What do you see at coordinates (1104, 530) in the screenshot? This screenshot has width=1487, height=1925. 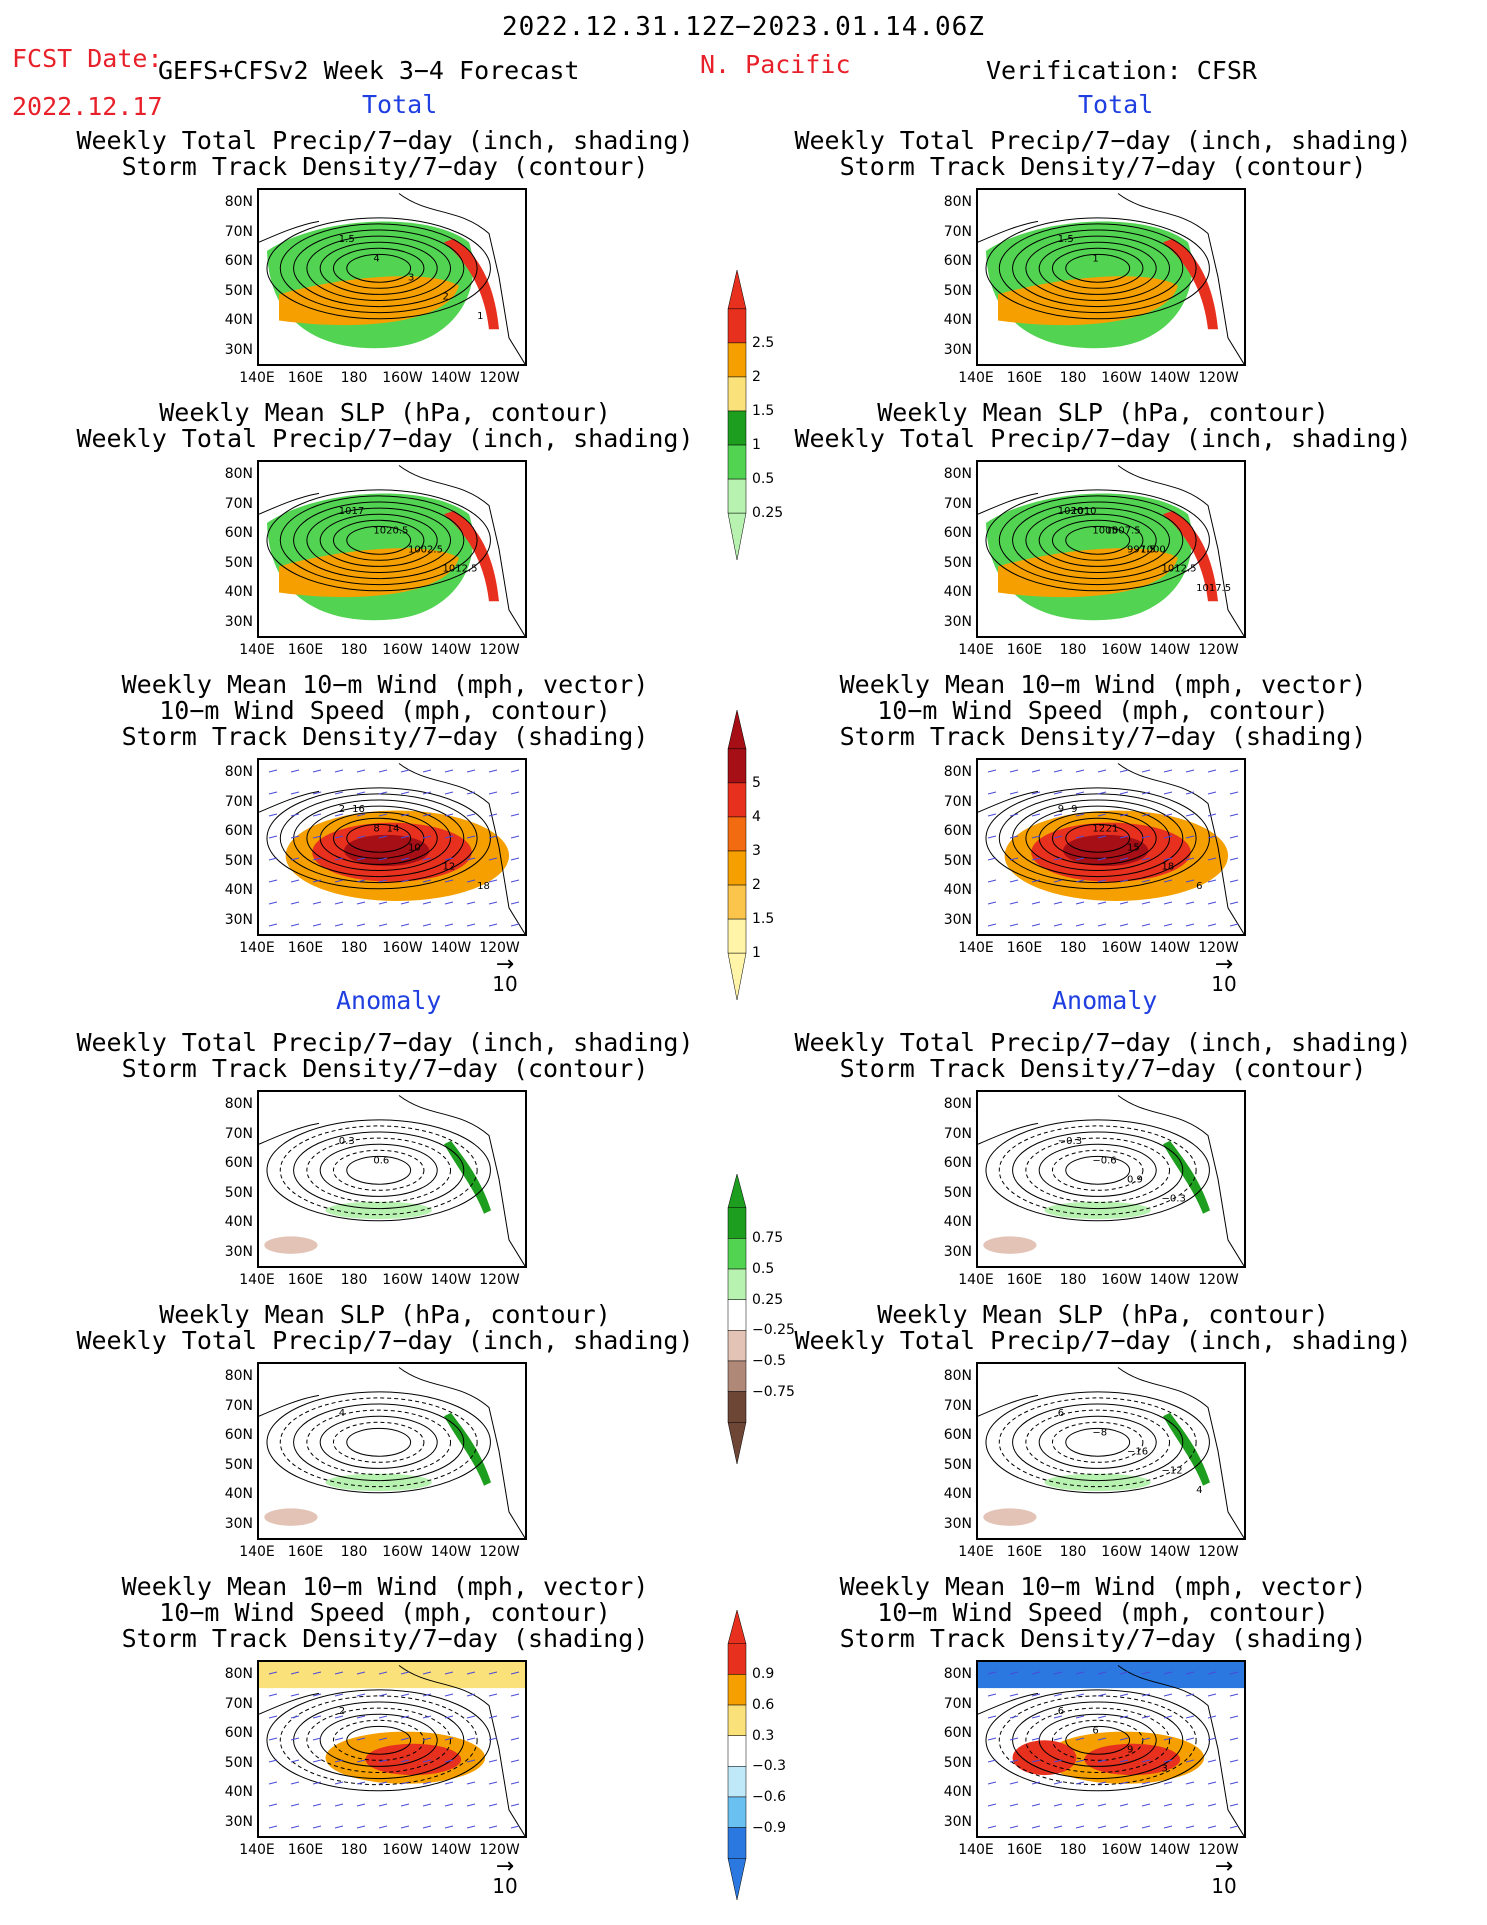 I see `contour-label: 1005` at bounding box center [1104, 530].